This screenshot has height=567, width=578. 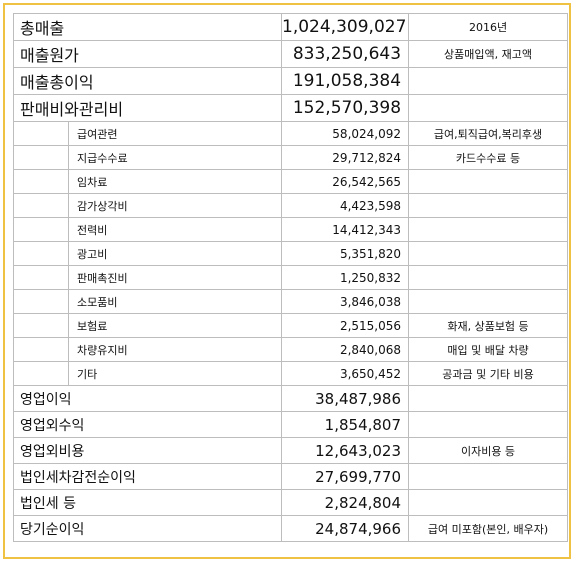 I want to click on row-label: 총매출, so click(x=147, y=27).